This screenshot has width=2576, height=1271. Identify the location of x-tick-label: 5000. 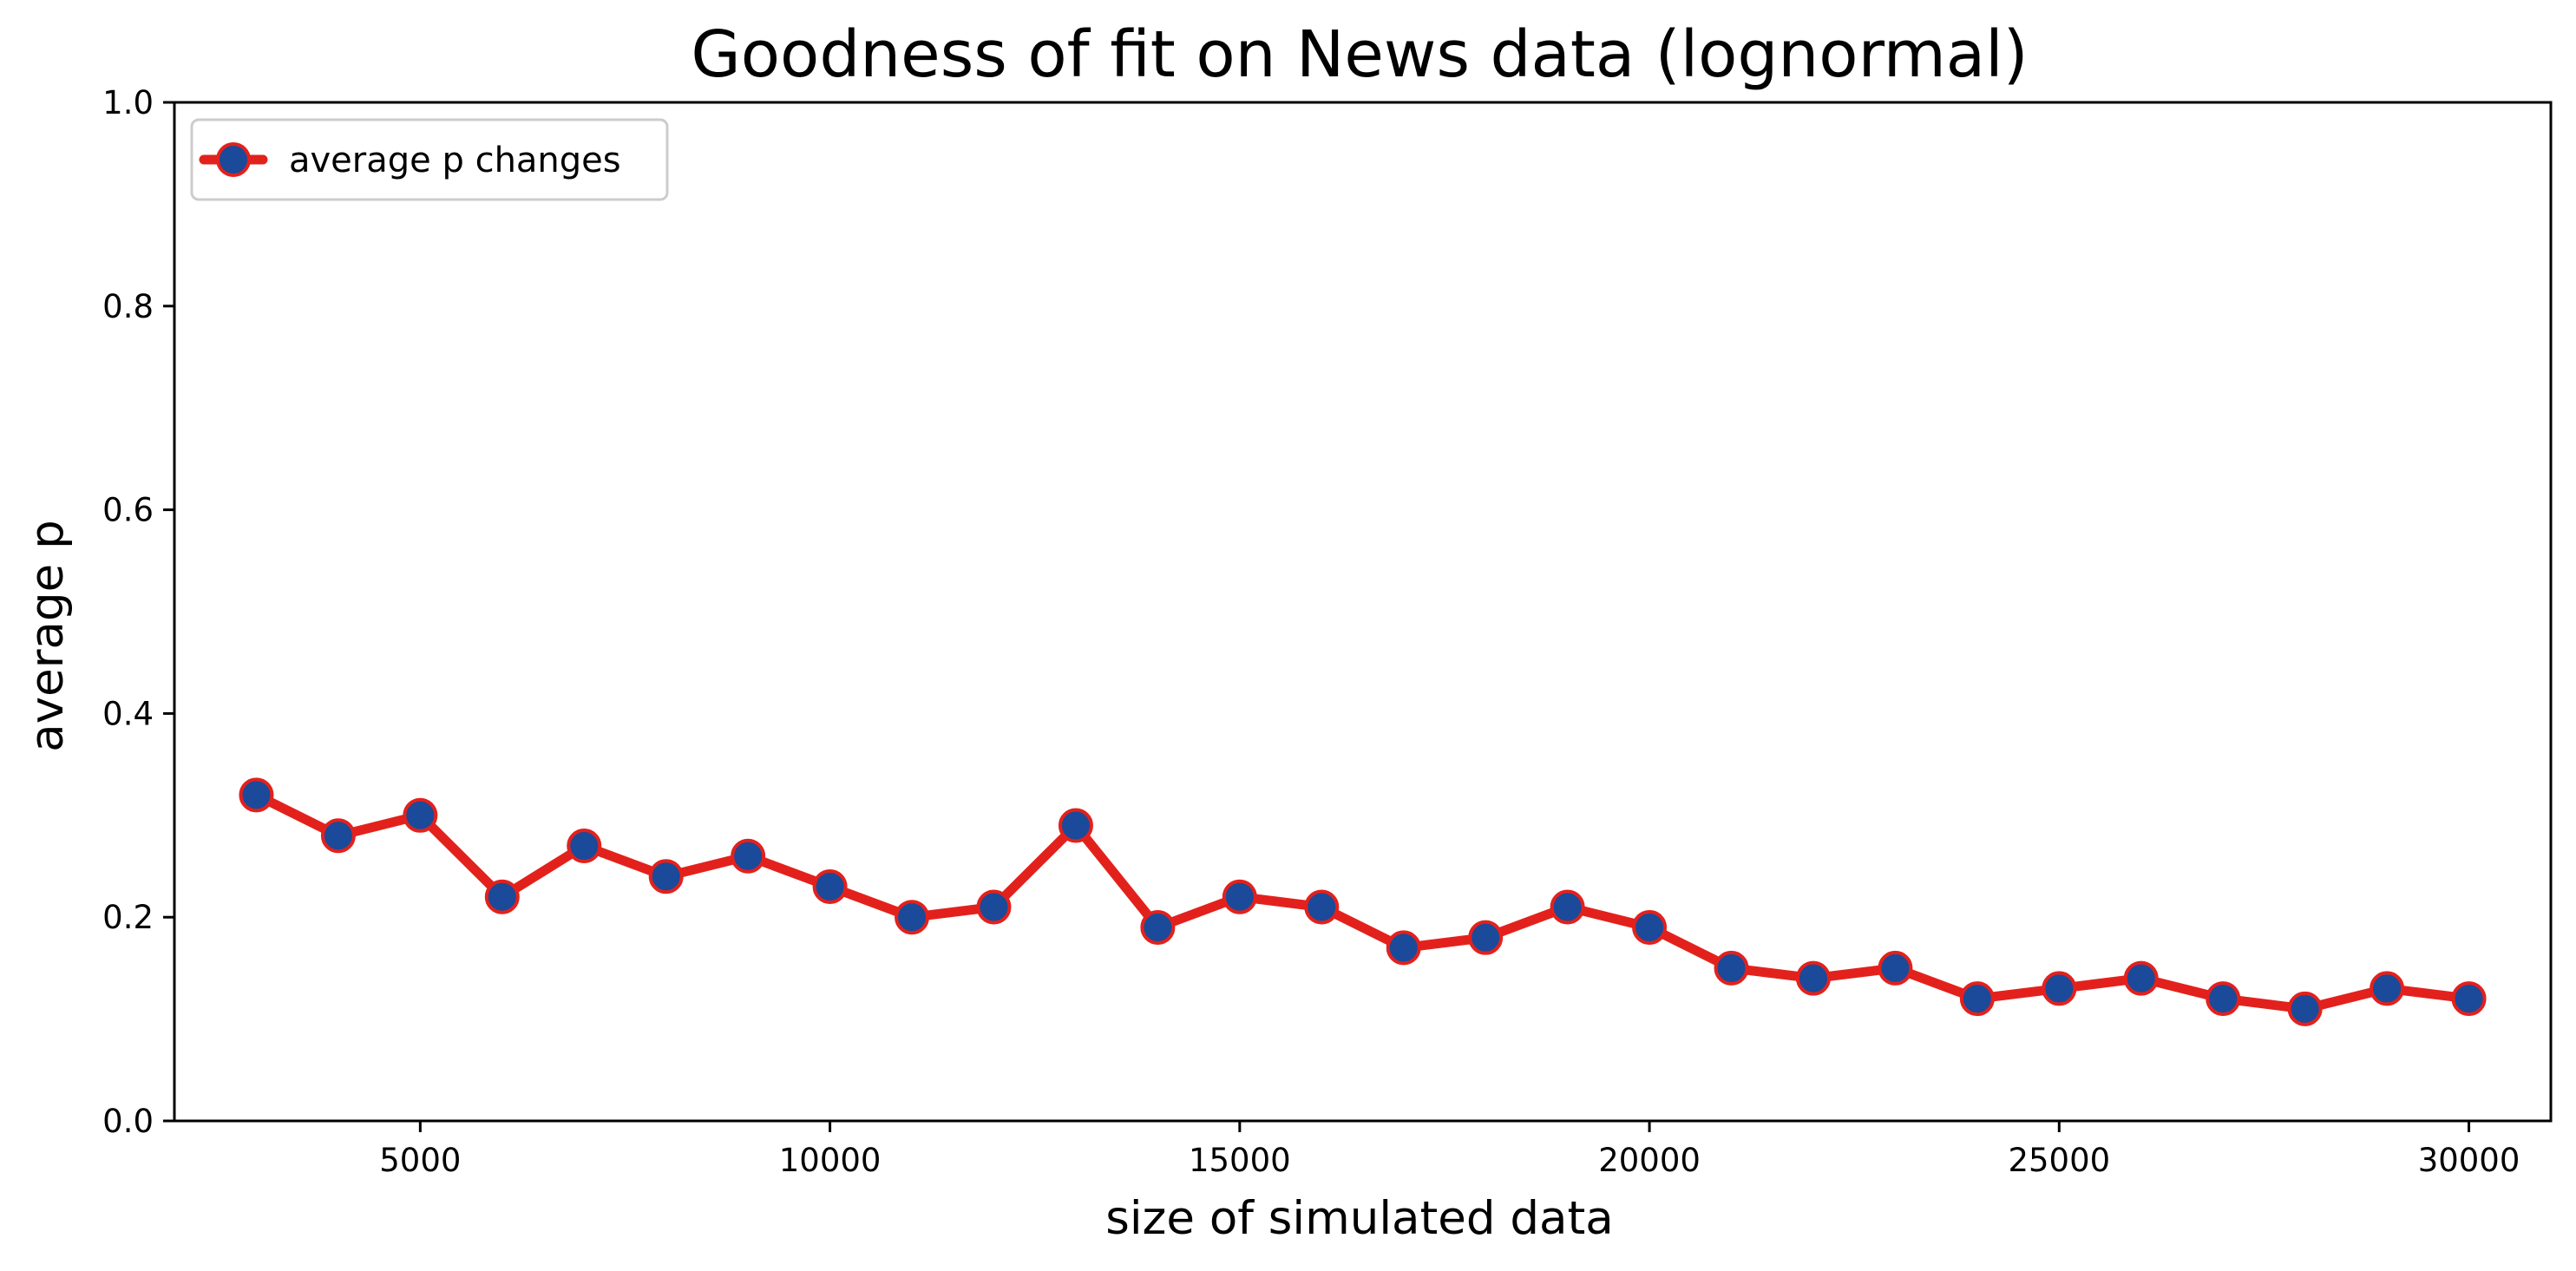
(420, 1160).